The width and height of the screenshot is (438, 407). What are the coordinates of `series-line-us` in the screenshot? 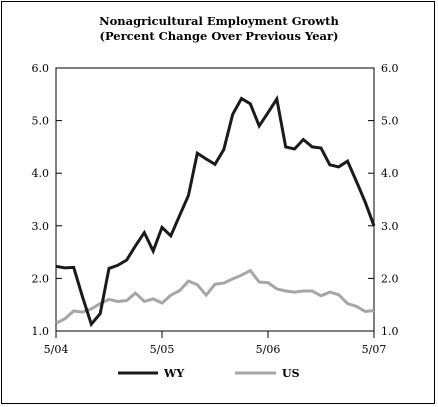 It's located at (215, 296).